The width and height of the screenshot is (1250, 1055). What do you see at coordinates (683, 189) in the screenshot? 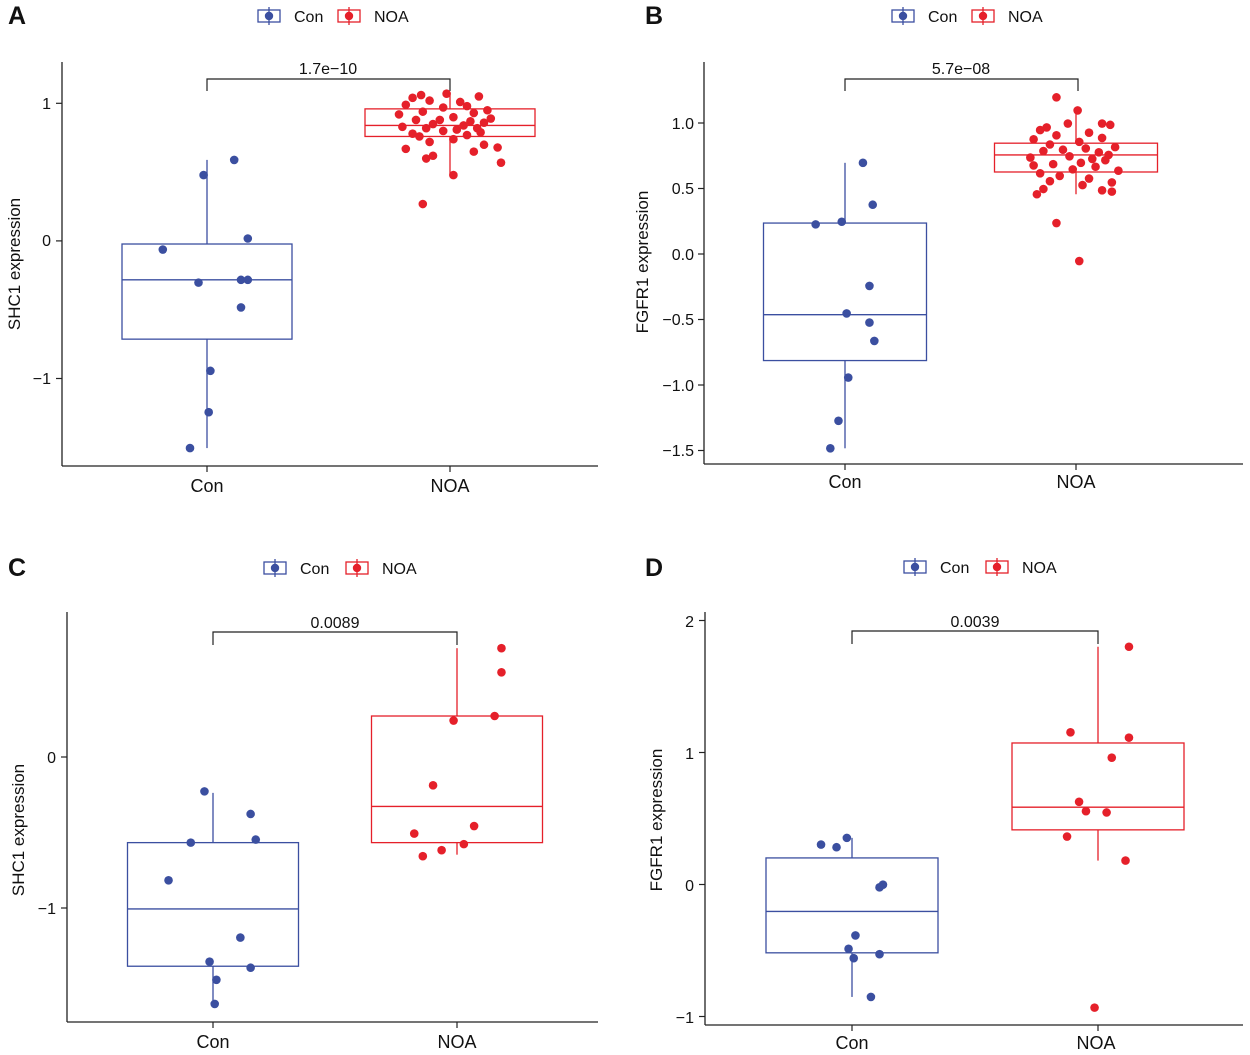
I see `y-tick-label: 0.5` at bounding box center [683, 189].